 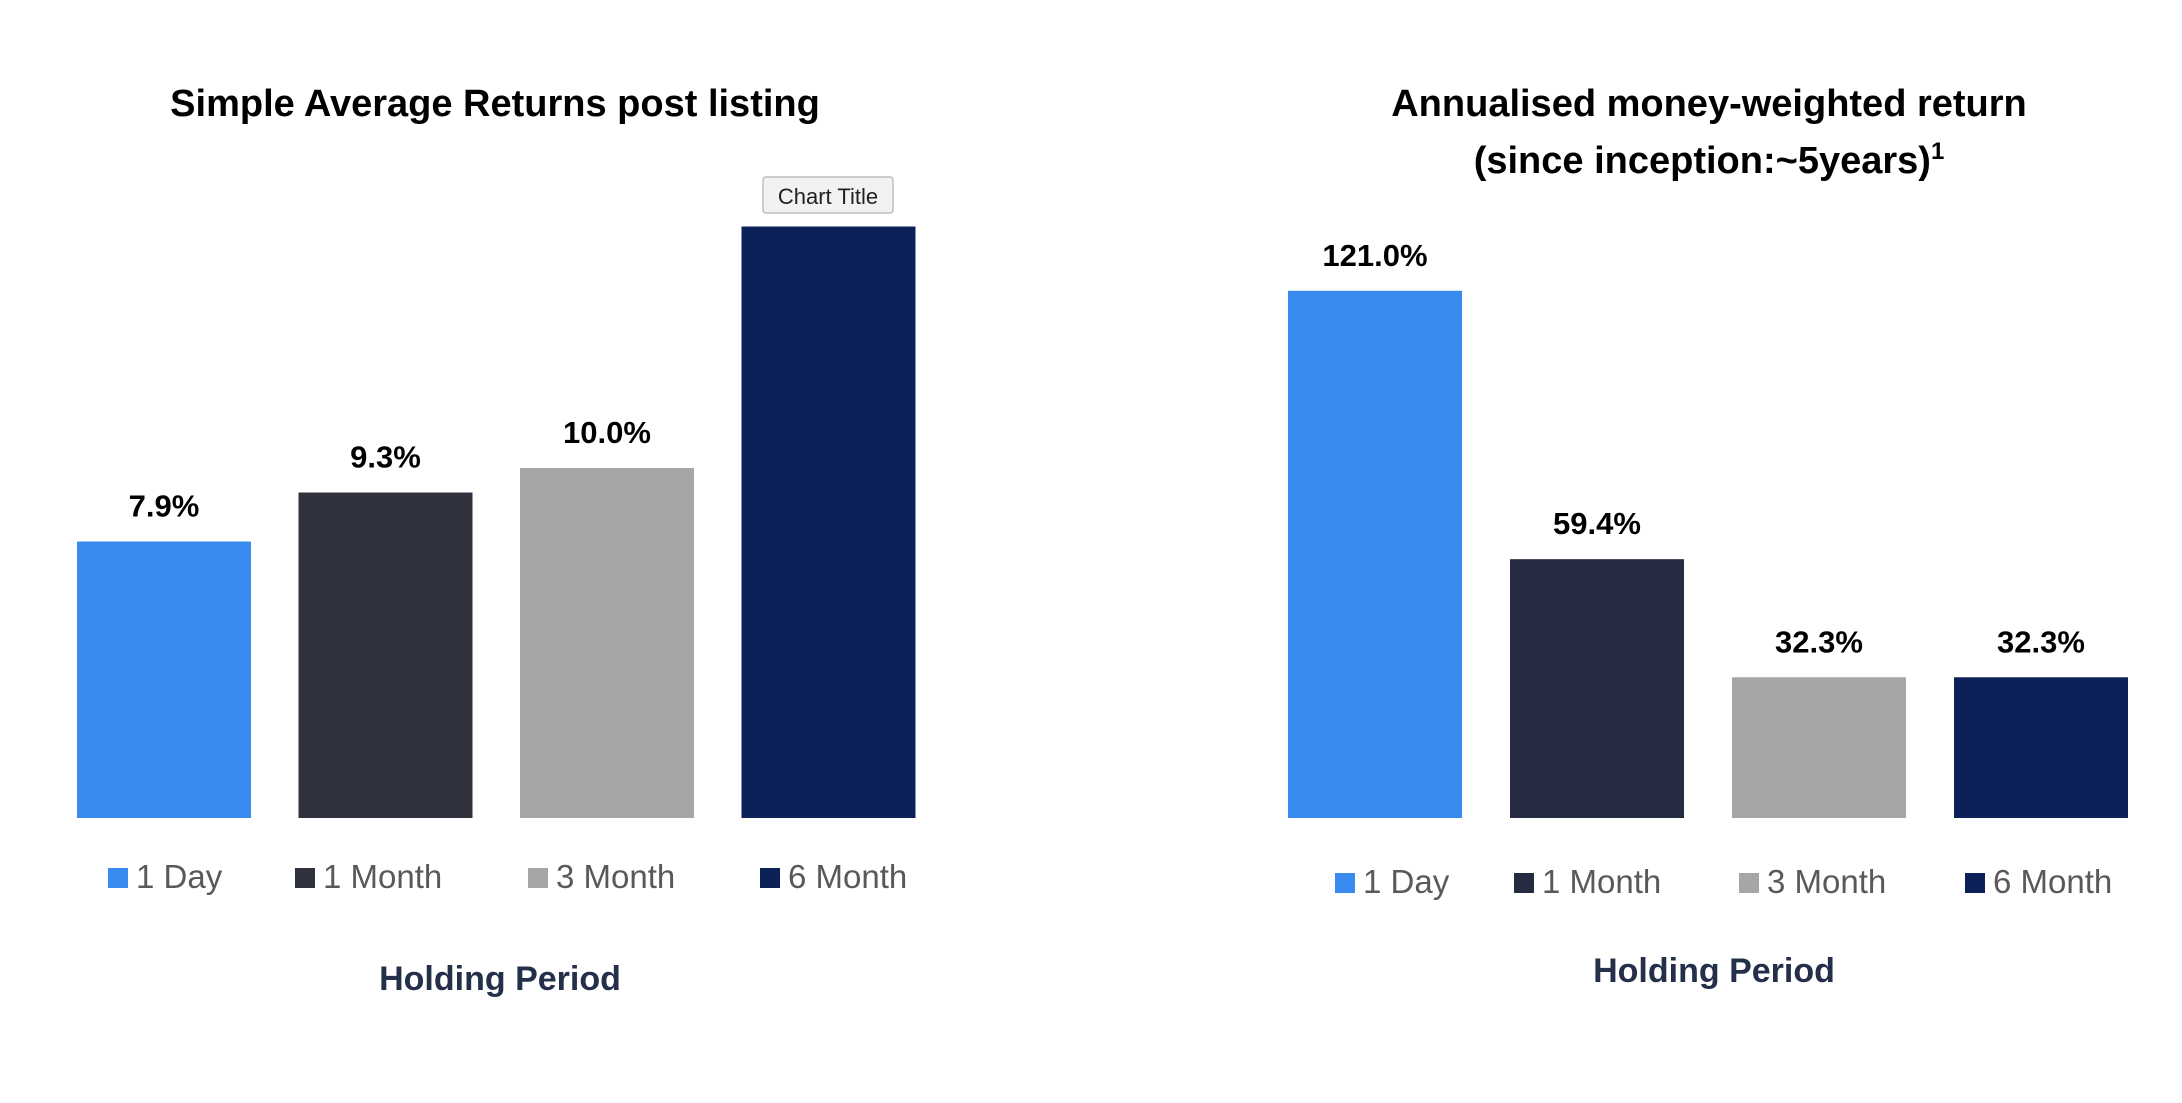 I want to click on chart-right-axis-title: Holding Period, so click(x=1714, y=971).